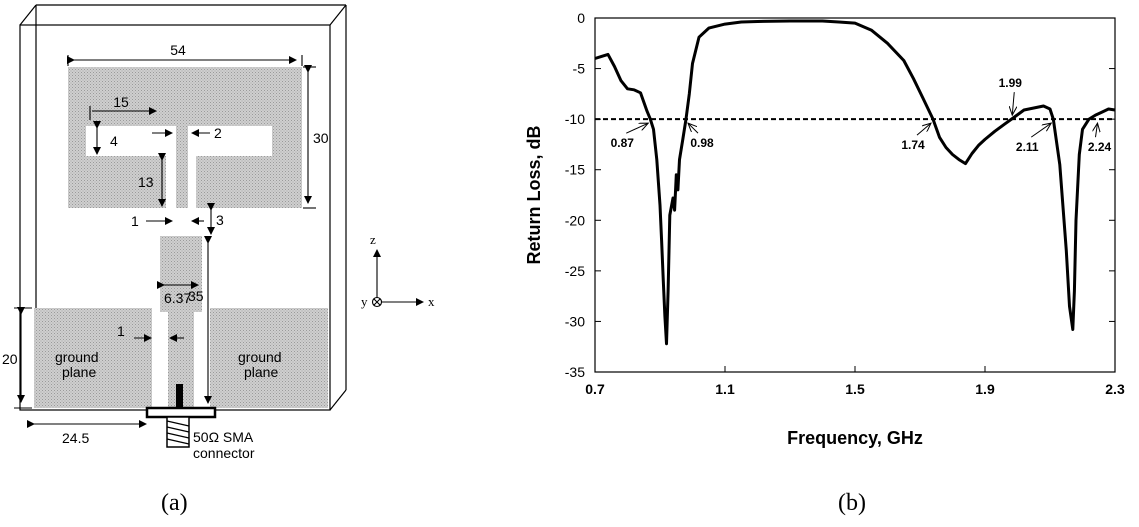 Image resolution: width=1139 pixels, height=527 pixels. I want to click on y-tick-label: -10, so click(575, 119).